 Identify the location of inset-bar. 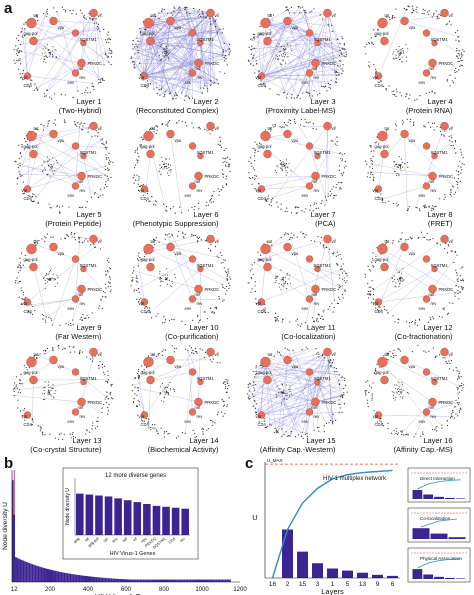
(460, 498).